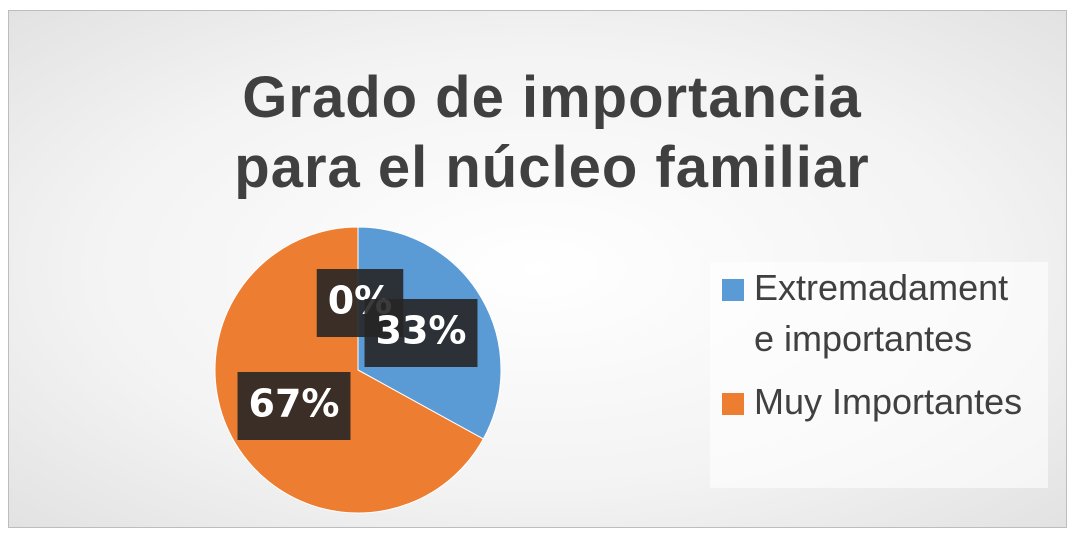  I want to click on data-label: 33%, so click(421, 331).